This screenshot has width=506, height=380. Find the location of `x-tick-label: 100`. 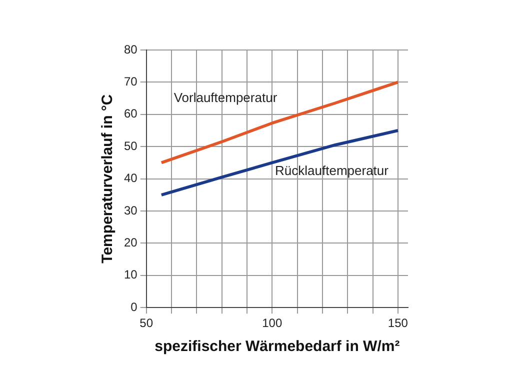

x-tick-label: 100 is located at coordinates (272, 323).